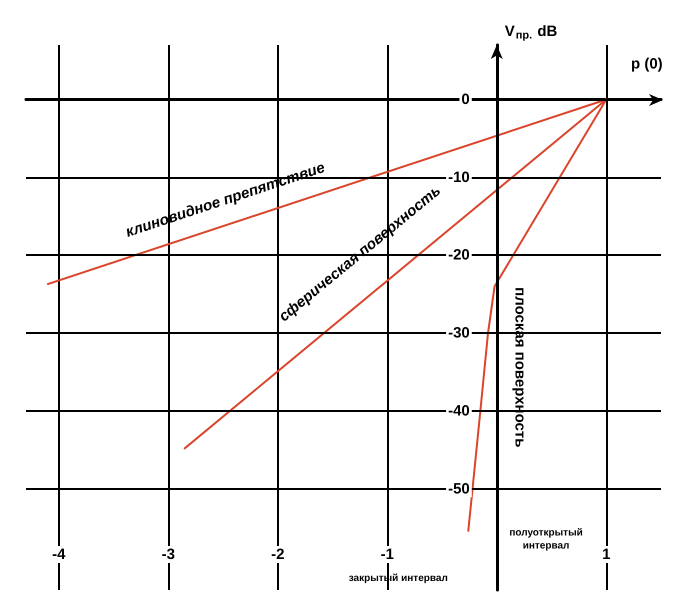  What do you see at coordinates (459, 333) in the screenshot?
I see `y-tick-label: -30` at bounding box center [459, 333].